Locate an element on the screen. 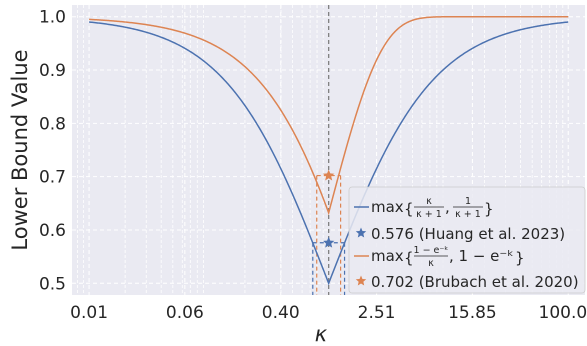  x-tick-label: 15.85 is located at coordinates (472, 313).